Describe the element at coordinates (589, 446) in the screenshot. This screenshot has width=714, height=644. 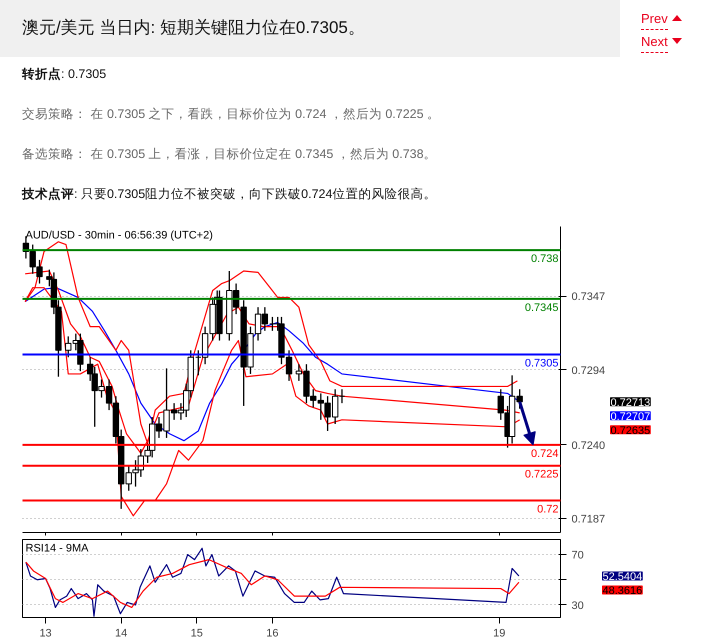
I see `y-tick-label: 0.7240` at that location.